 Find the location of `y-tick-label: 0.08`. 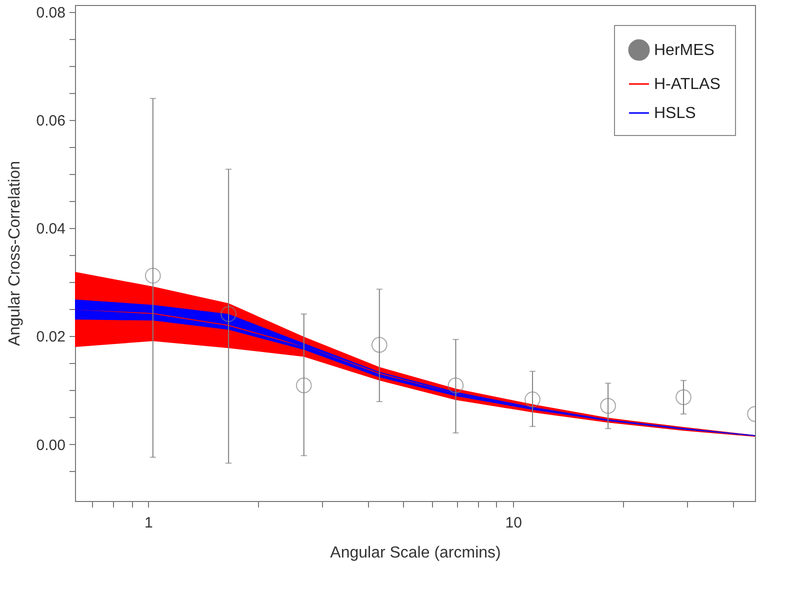

y-tick-label: 0.08 is located at coordinates (51, 13).